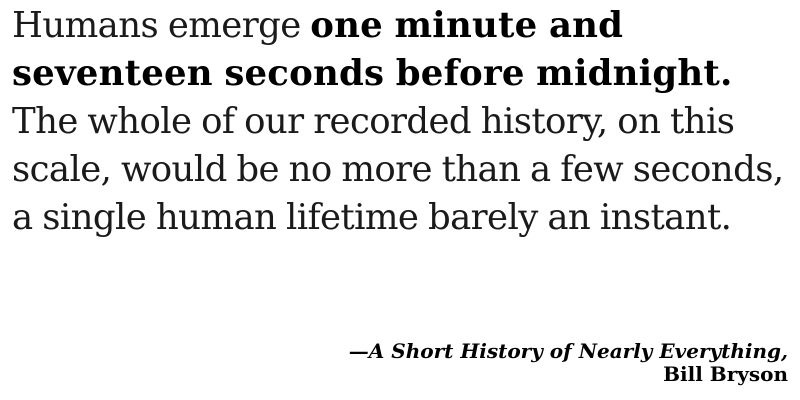  Describe the element at coordinates (161, 25) in the screenshot. I see `quote-lead: Humans emerge` at that location.